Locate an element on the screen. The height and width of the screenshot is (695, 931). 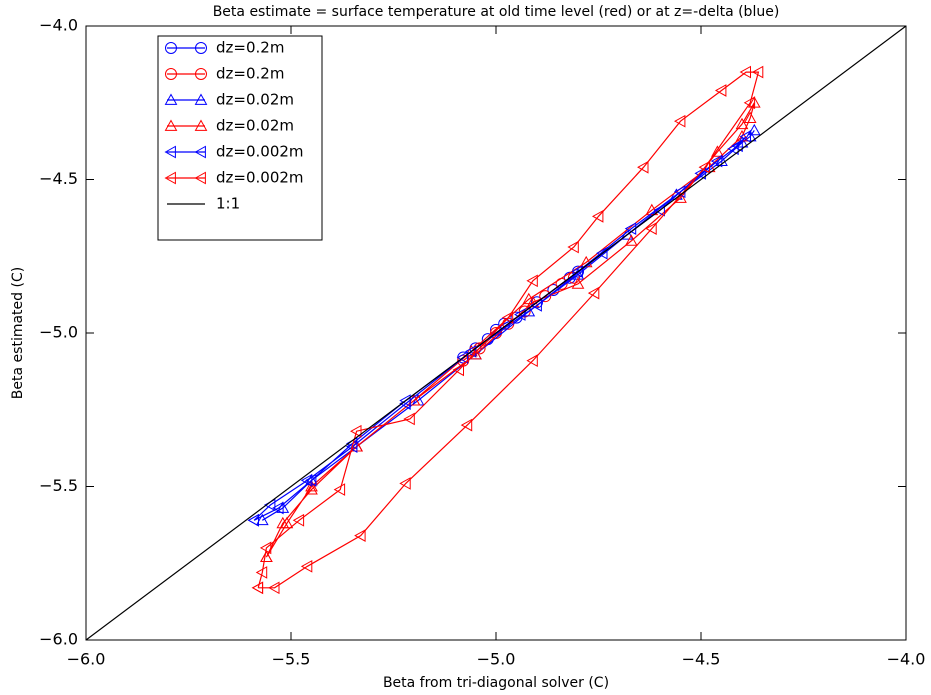
x-tick-label: −4.0 is located at coordinates (906, 659).